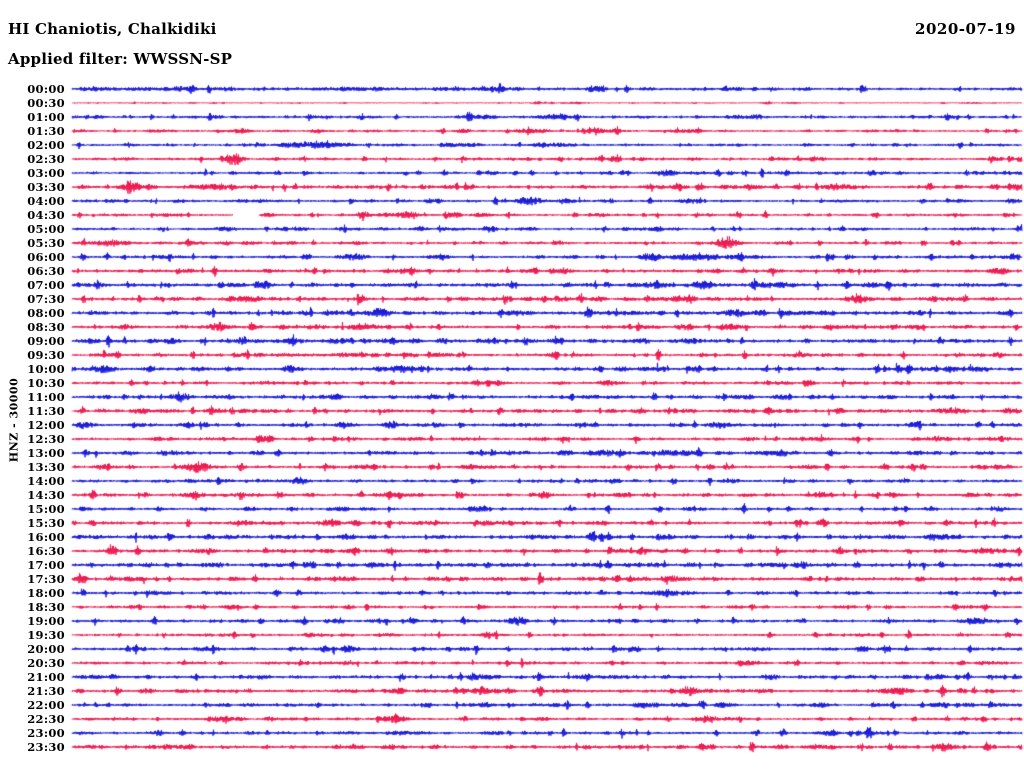  What do you see at coordinates (46, 522) in the screenshot?
I see `time-label: 15:30` at bounding box center [46, 522].